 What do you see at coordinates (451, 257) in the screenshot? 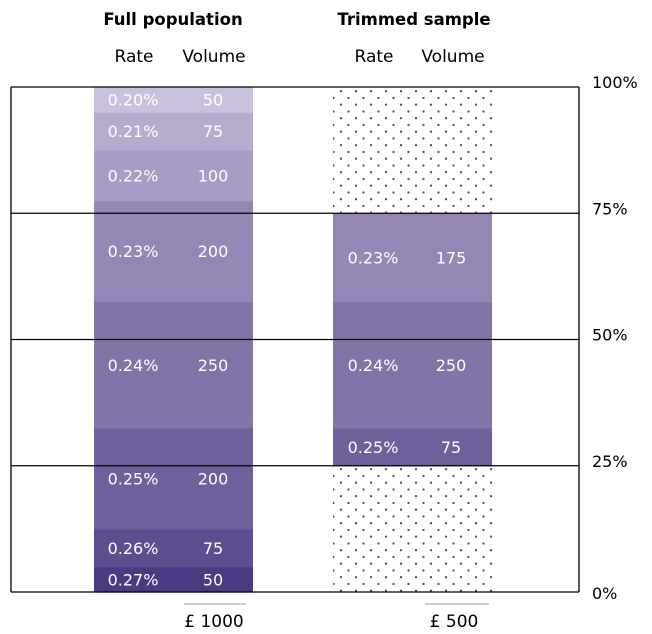
I see `trimmed-sample-segment-volume: 175` at bounding box center [451, 257].